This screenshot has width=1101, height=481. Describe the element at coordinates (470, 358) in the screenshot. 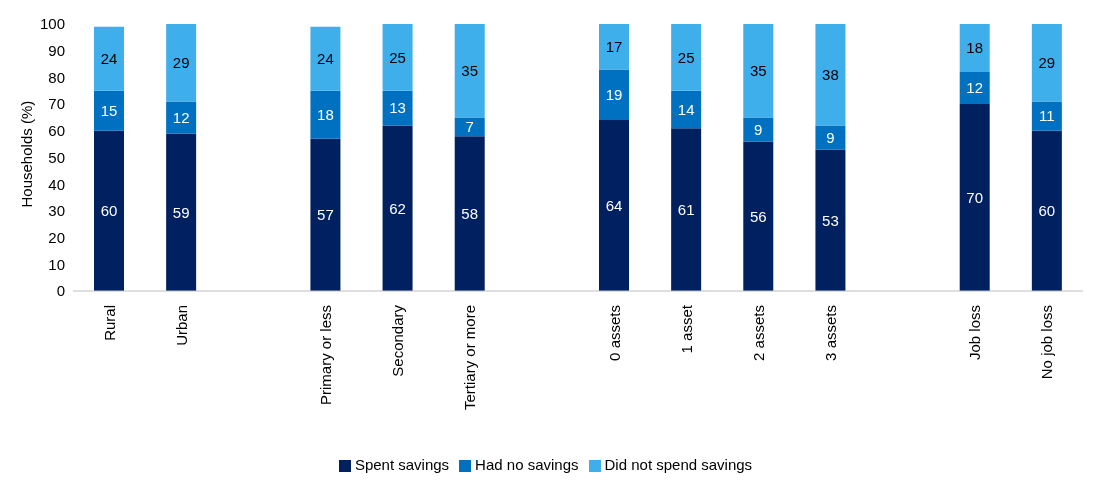

I see `x-tick-label: Tertiary or more` at that location.